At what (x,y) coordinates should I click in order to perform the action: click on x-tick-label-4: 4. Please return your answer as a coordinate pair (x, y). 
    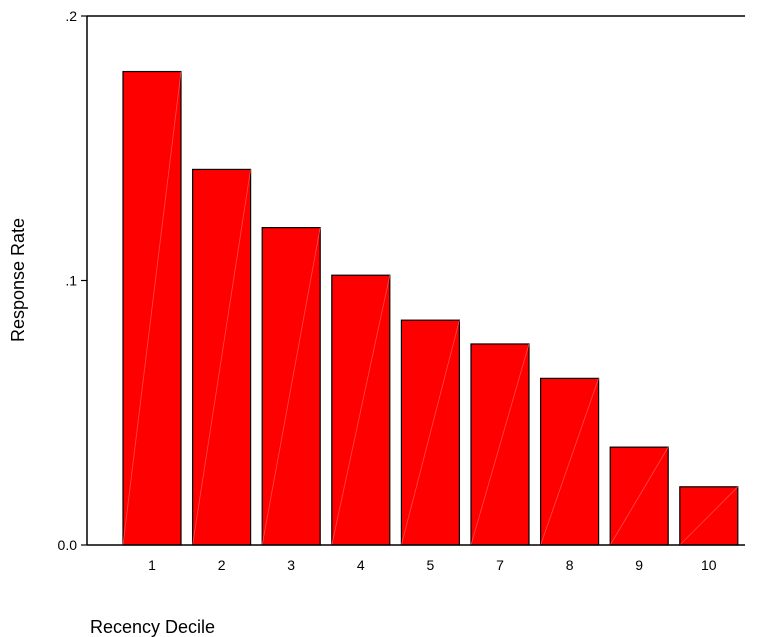
    Looking at the image, I should click on (361, 565).